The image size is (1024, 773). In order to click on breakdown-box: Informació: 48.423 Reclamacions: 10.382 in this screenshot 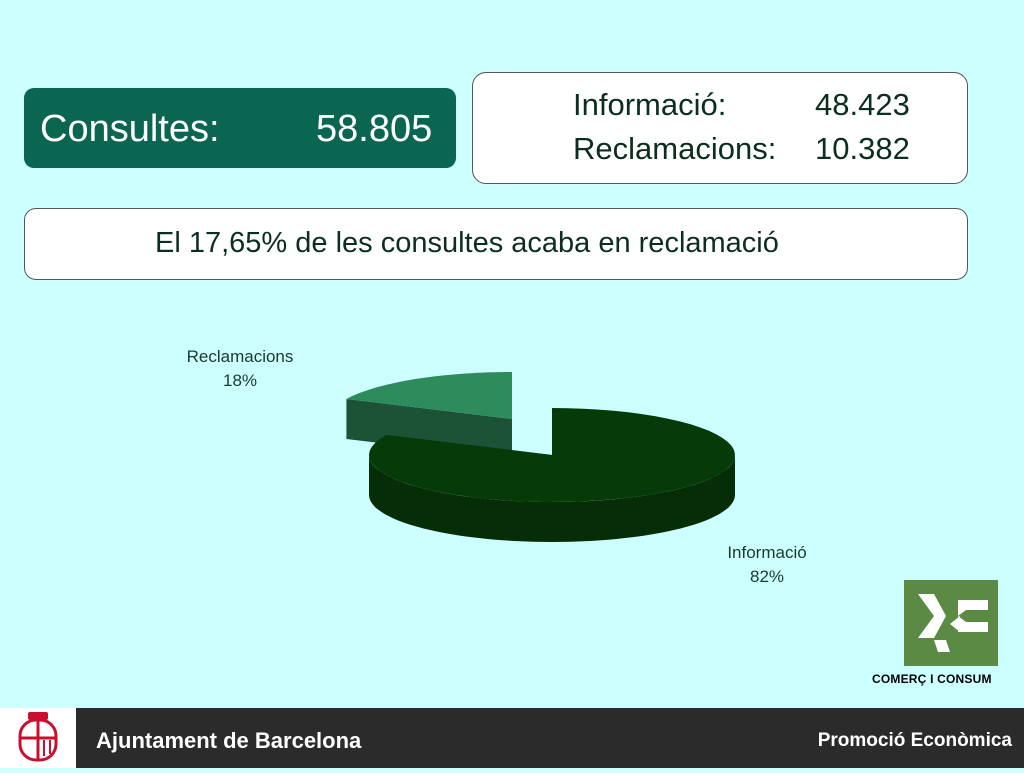, I will do `click(720, 128)`.